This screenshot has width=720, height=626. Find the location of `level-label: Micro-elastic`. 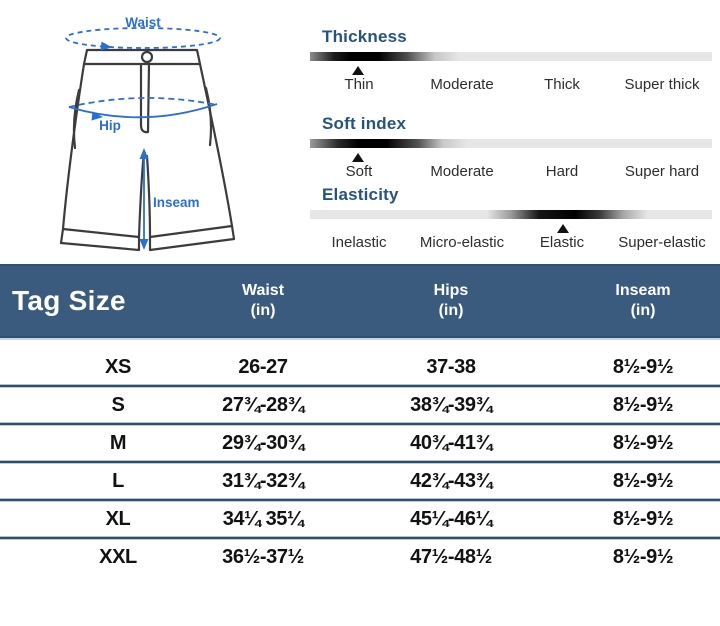

level-label: Micro-elastic is located at coordinates (462, 242).